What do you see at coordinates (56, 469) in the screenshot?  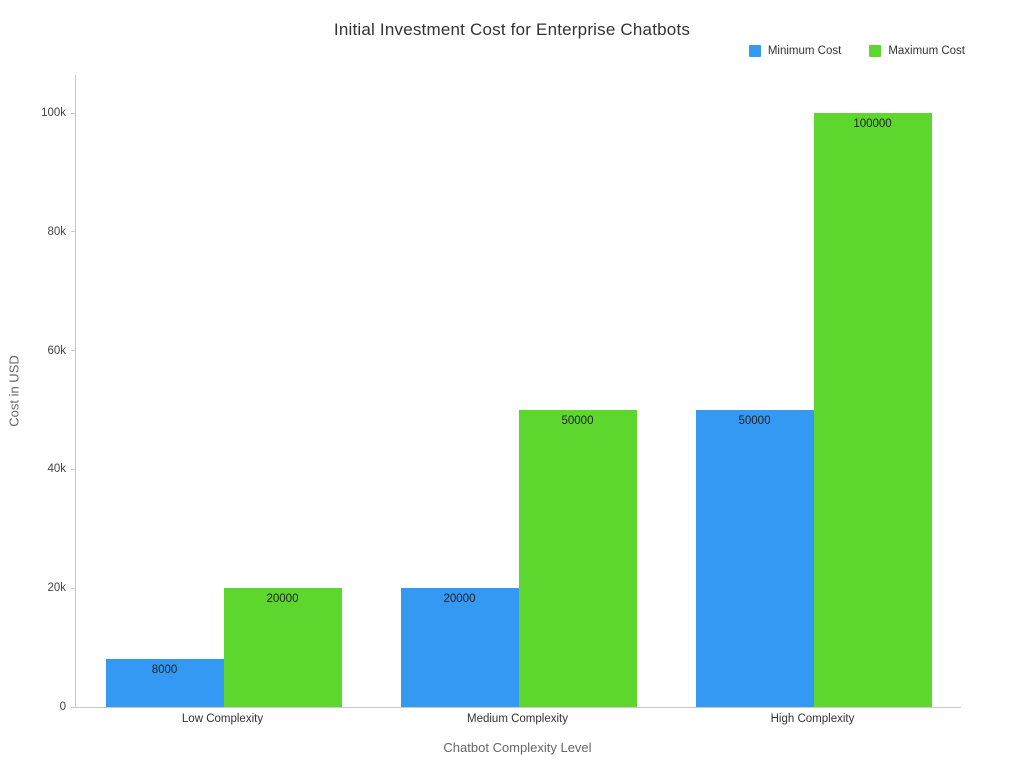 I see `y-tick-label: 40k` at bounding box center [56, 469].